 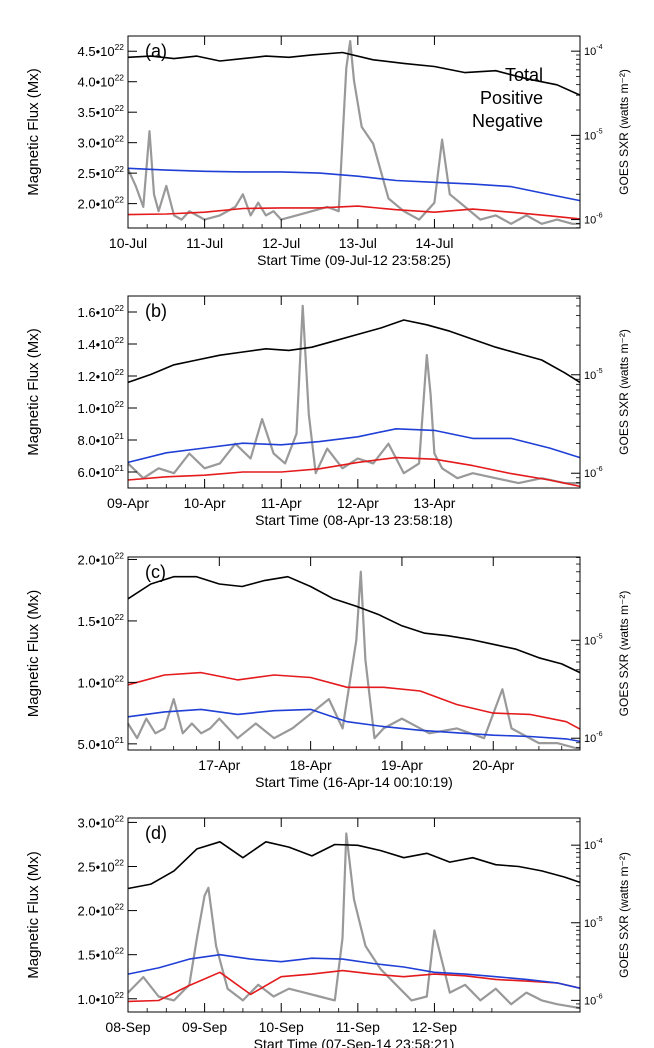 What do you see at coordinates (281, 503) in the screenshot?
I see `x-tick-label: 11-Apr` at bounding box center [281, 503].